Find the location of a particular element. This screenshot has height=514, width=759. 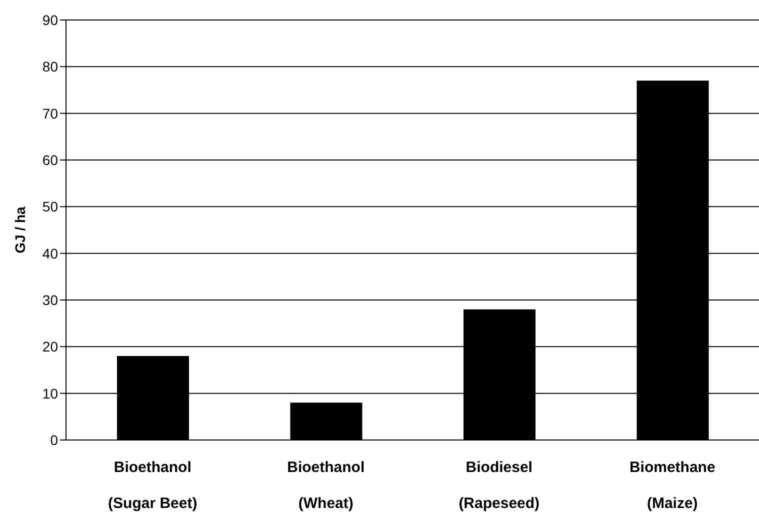

y-tick-label: 30 is located at coordinates (50, 300).